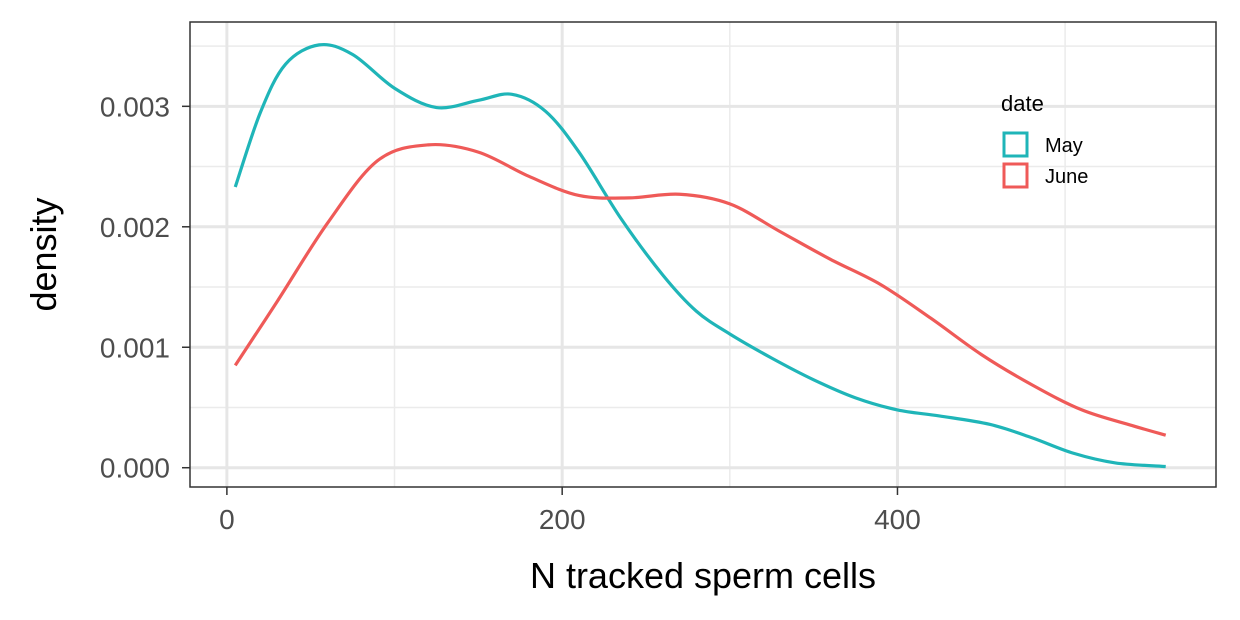 This screenshot has height=620, width=1240. What do you see at coordinates (227, 519) in the screenshot?
I see `x-tick-label: 0` at bounding box center [227, 519].